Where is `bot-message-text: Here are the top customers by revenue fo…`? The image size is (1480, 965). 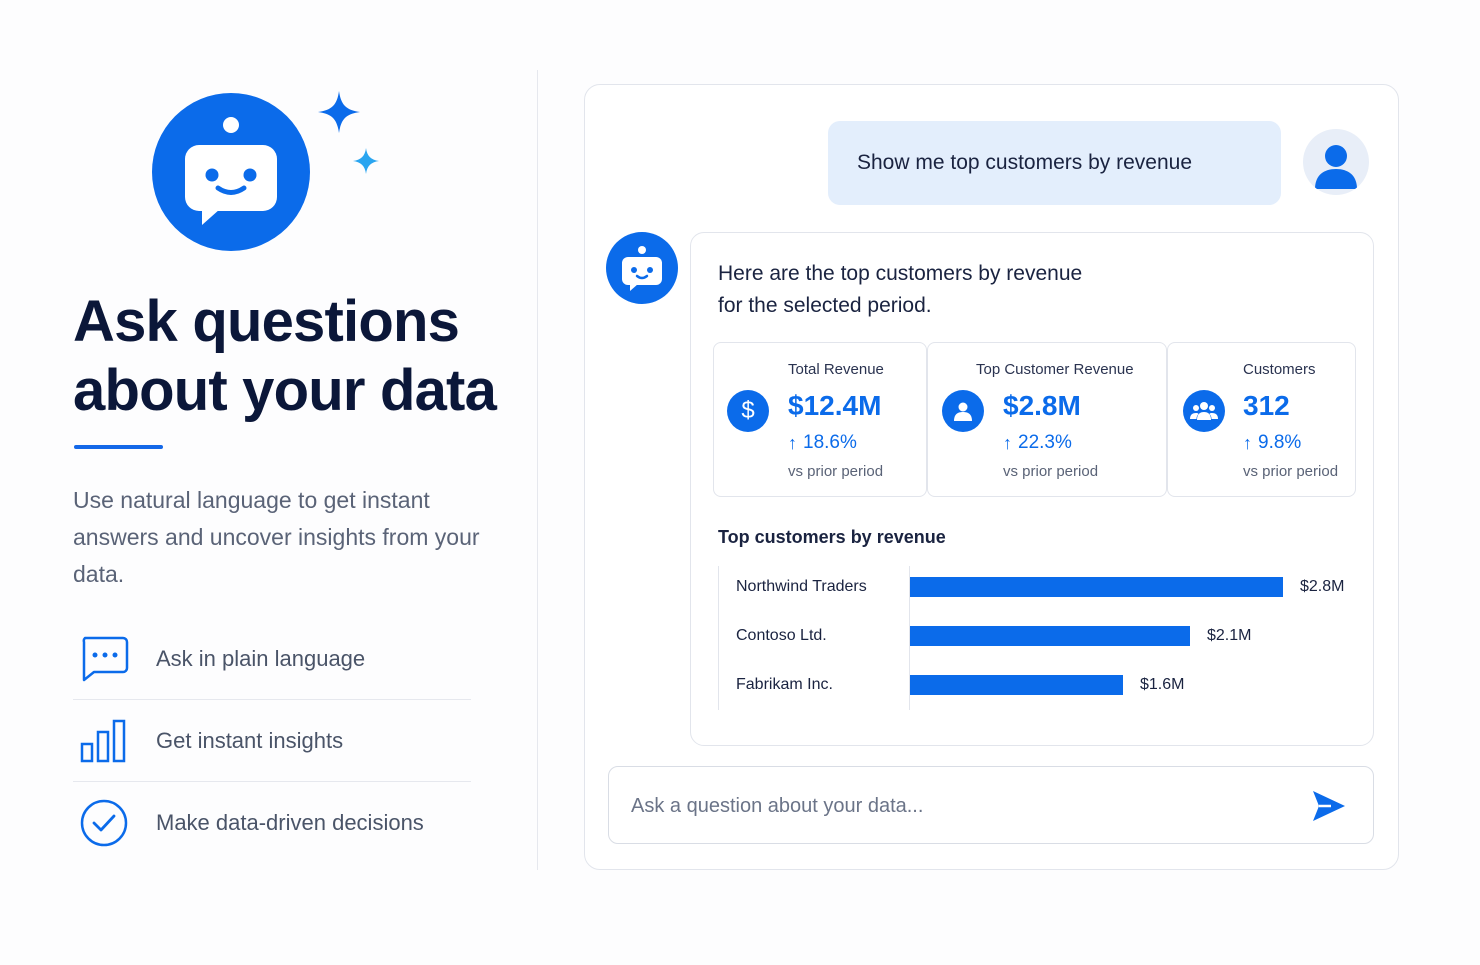
bot-message-text: Here are the top customers by revenue fo… is located at coordinates (948, 290).